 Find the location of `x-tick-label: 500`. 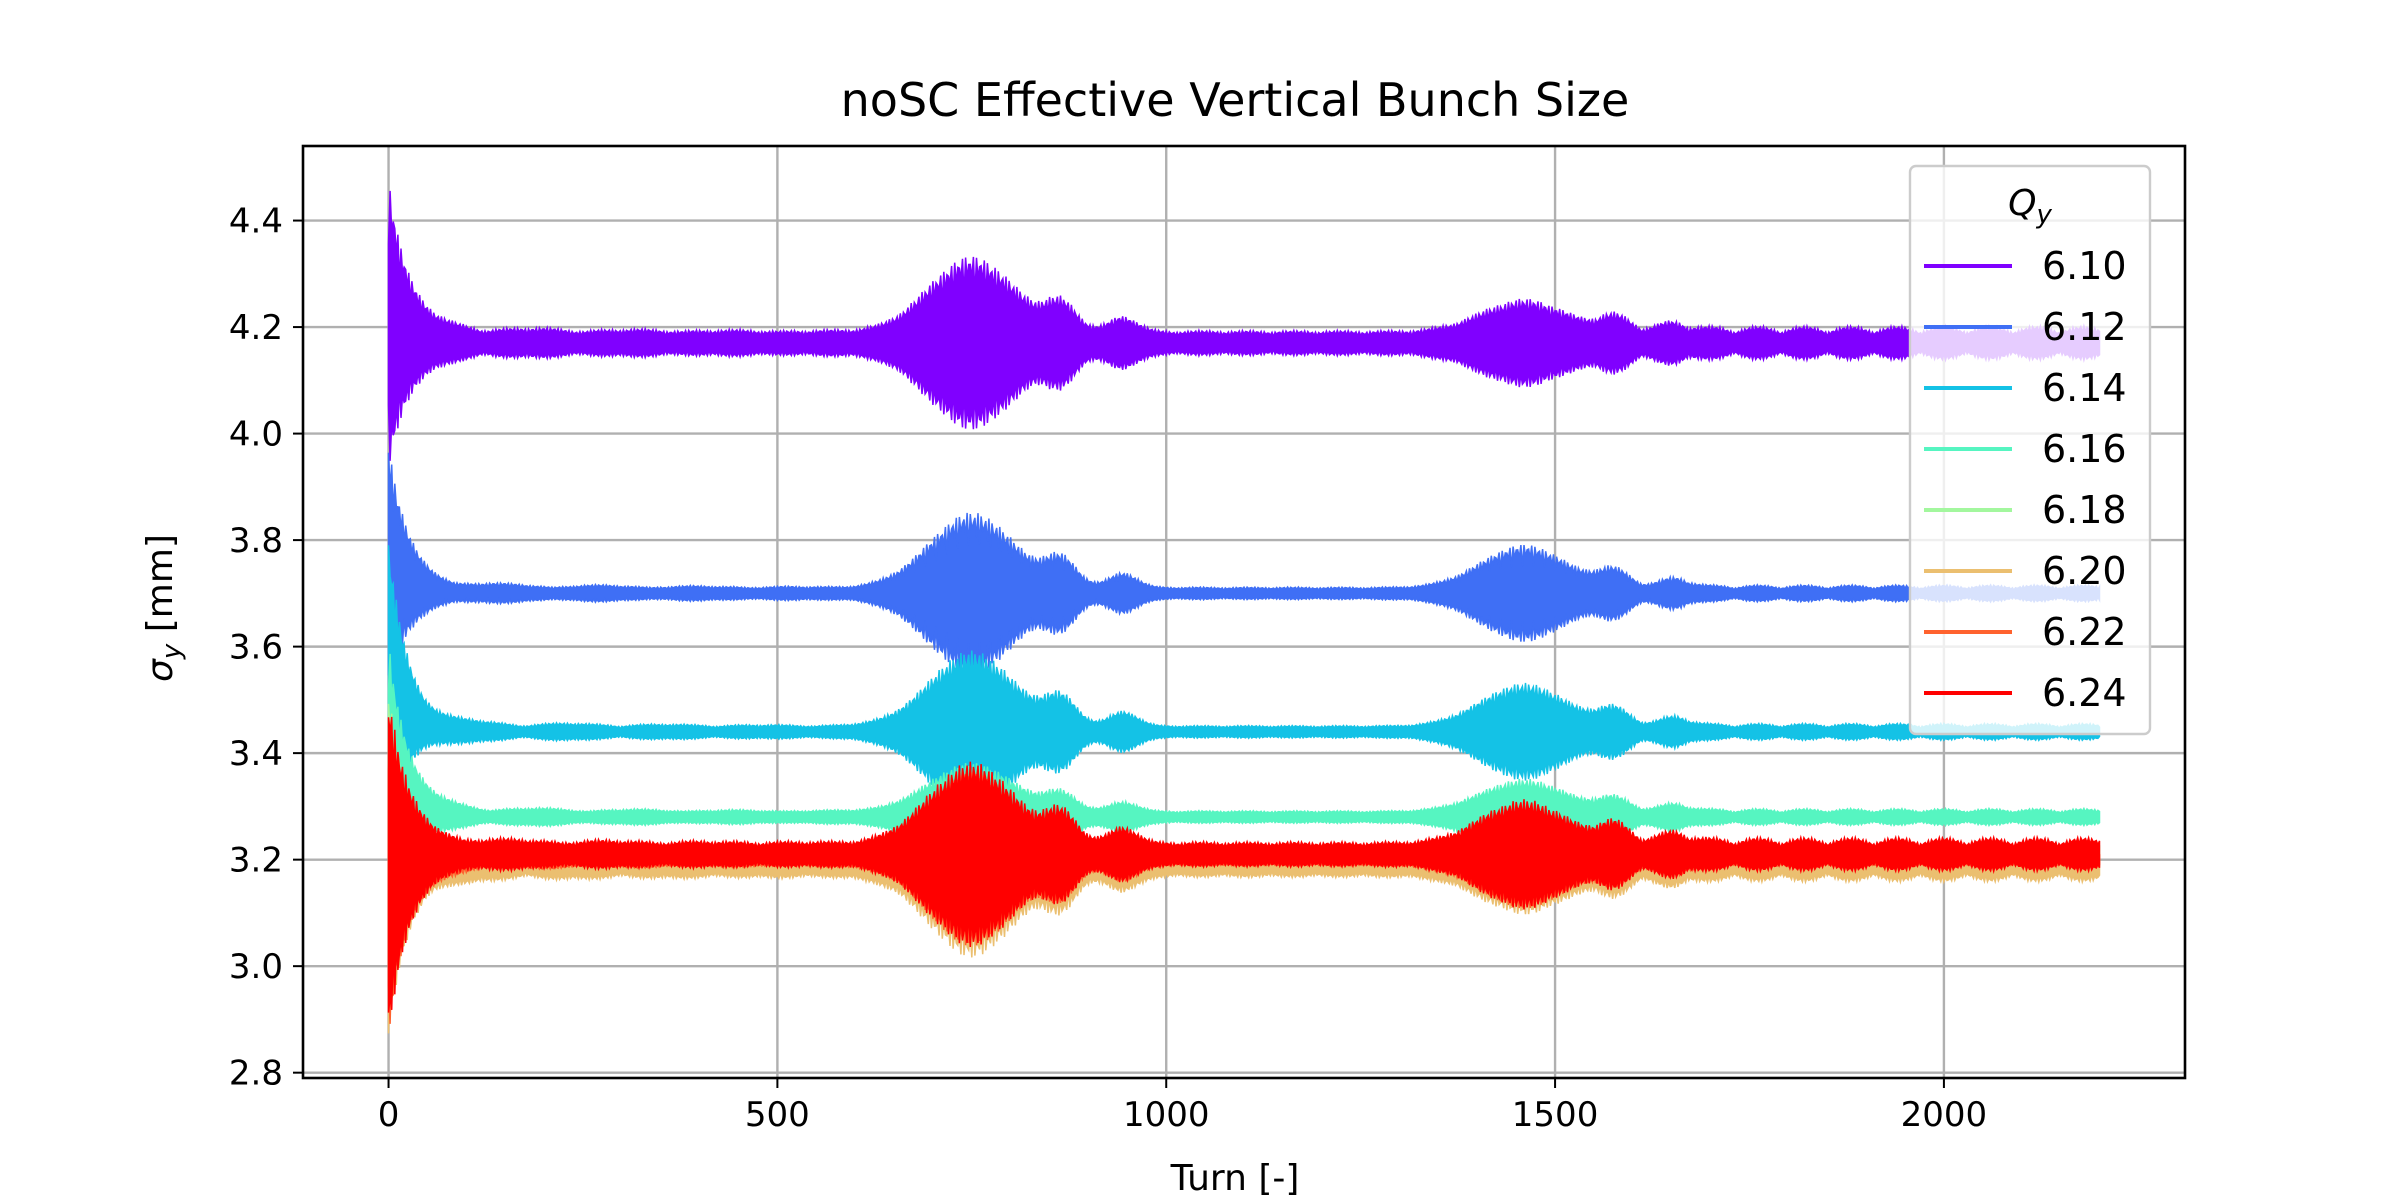

x-tick-label: 500 is located at coordinates (777, 1115).